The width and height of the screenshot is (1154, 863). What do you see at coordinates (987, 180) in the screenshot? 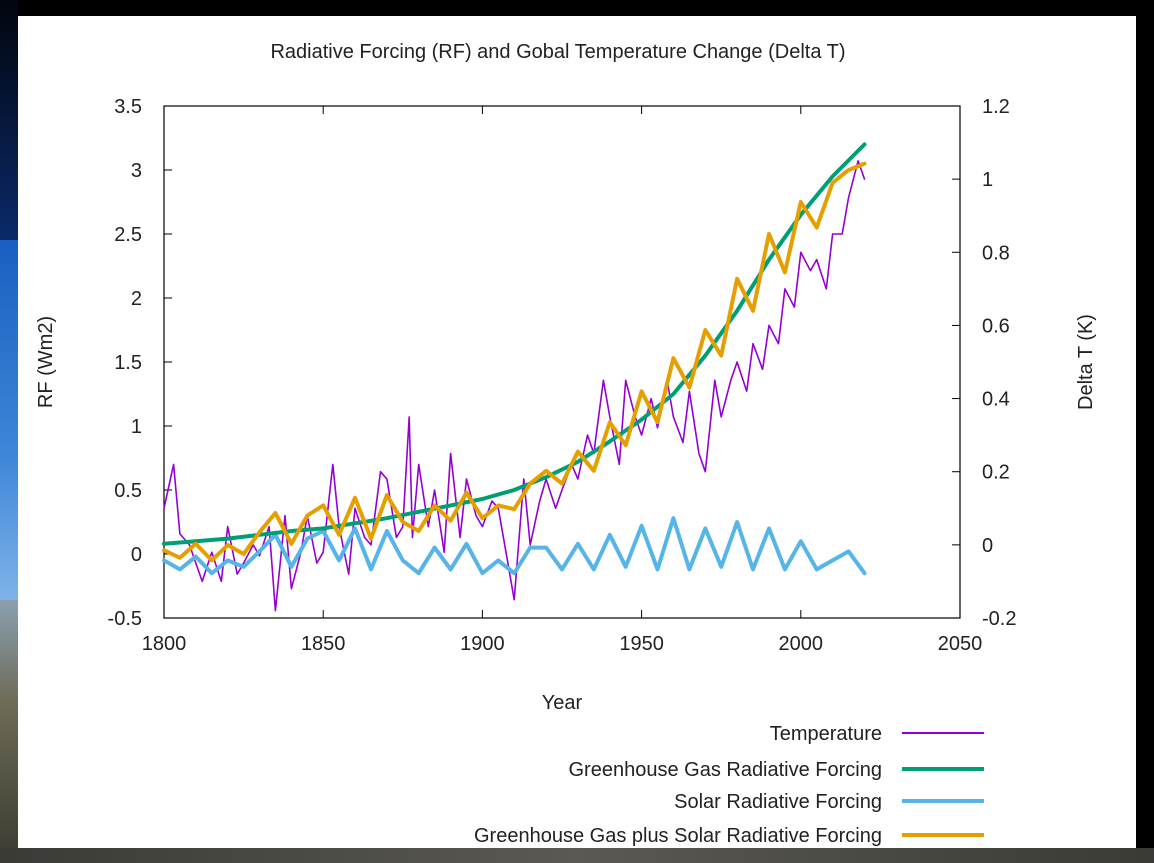
I see `y2-tick-label: 1` at bounding box center [987, 180].